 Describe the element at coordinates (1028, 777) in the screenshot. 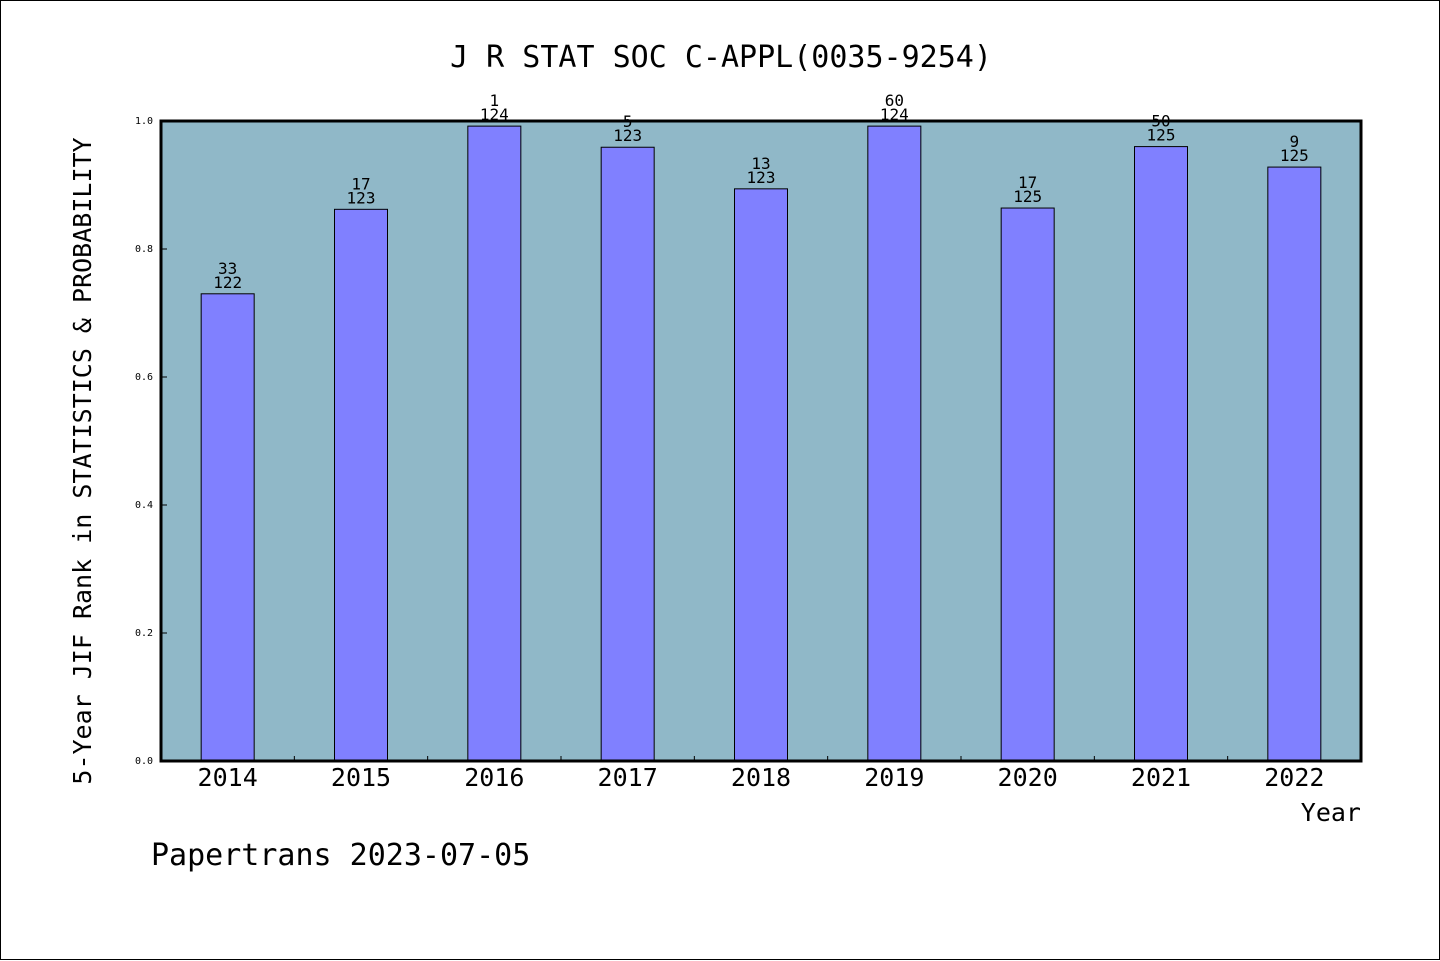

I see `x-tick-label-2020: 2020` at that location.